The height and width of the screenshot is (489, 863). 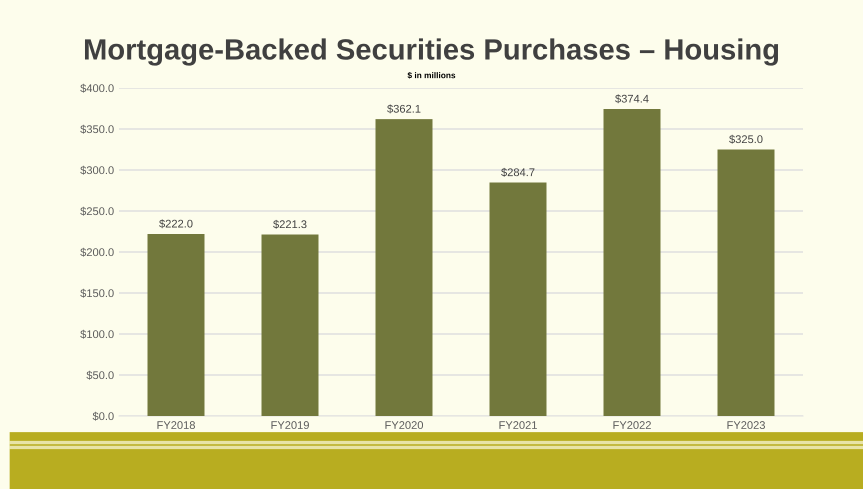 What do you see at coordinates (97, 211) in the screenshot?
I see `y-tick-label: $250.0` at bounding box center [97, 211].